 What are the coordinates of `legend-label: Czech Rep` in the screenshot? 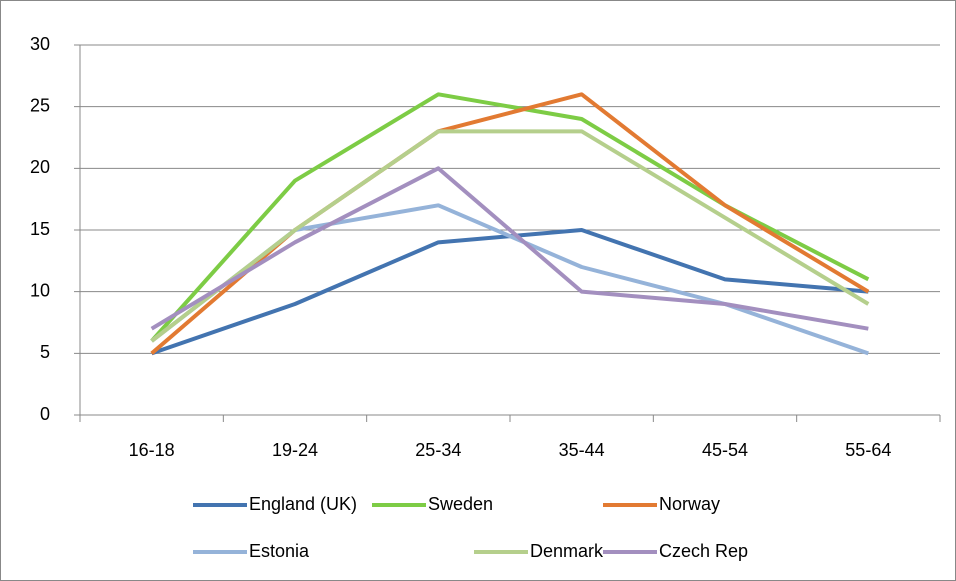 It's located at (703, 551).